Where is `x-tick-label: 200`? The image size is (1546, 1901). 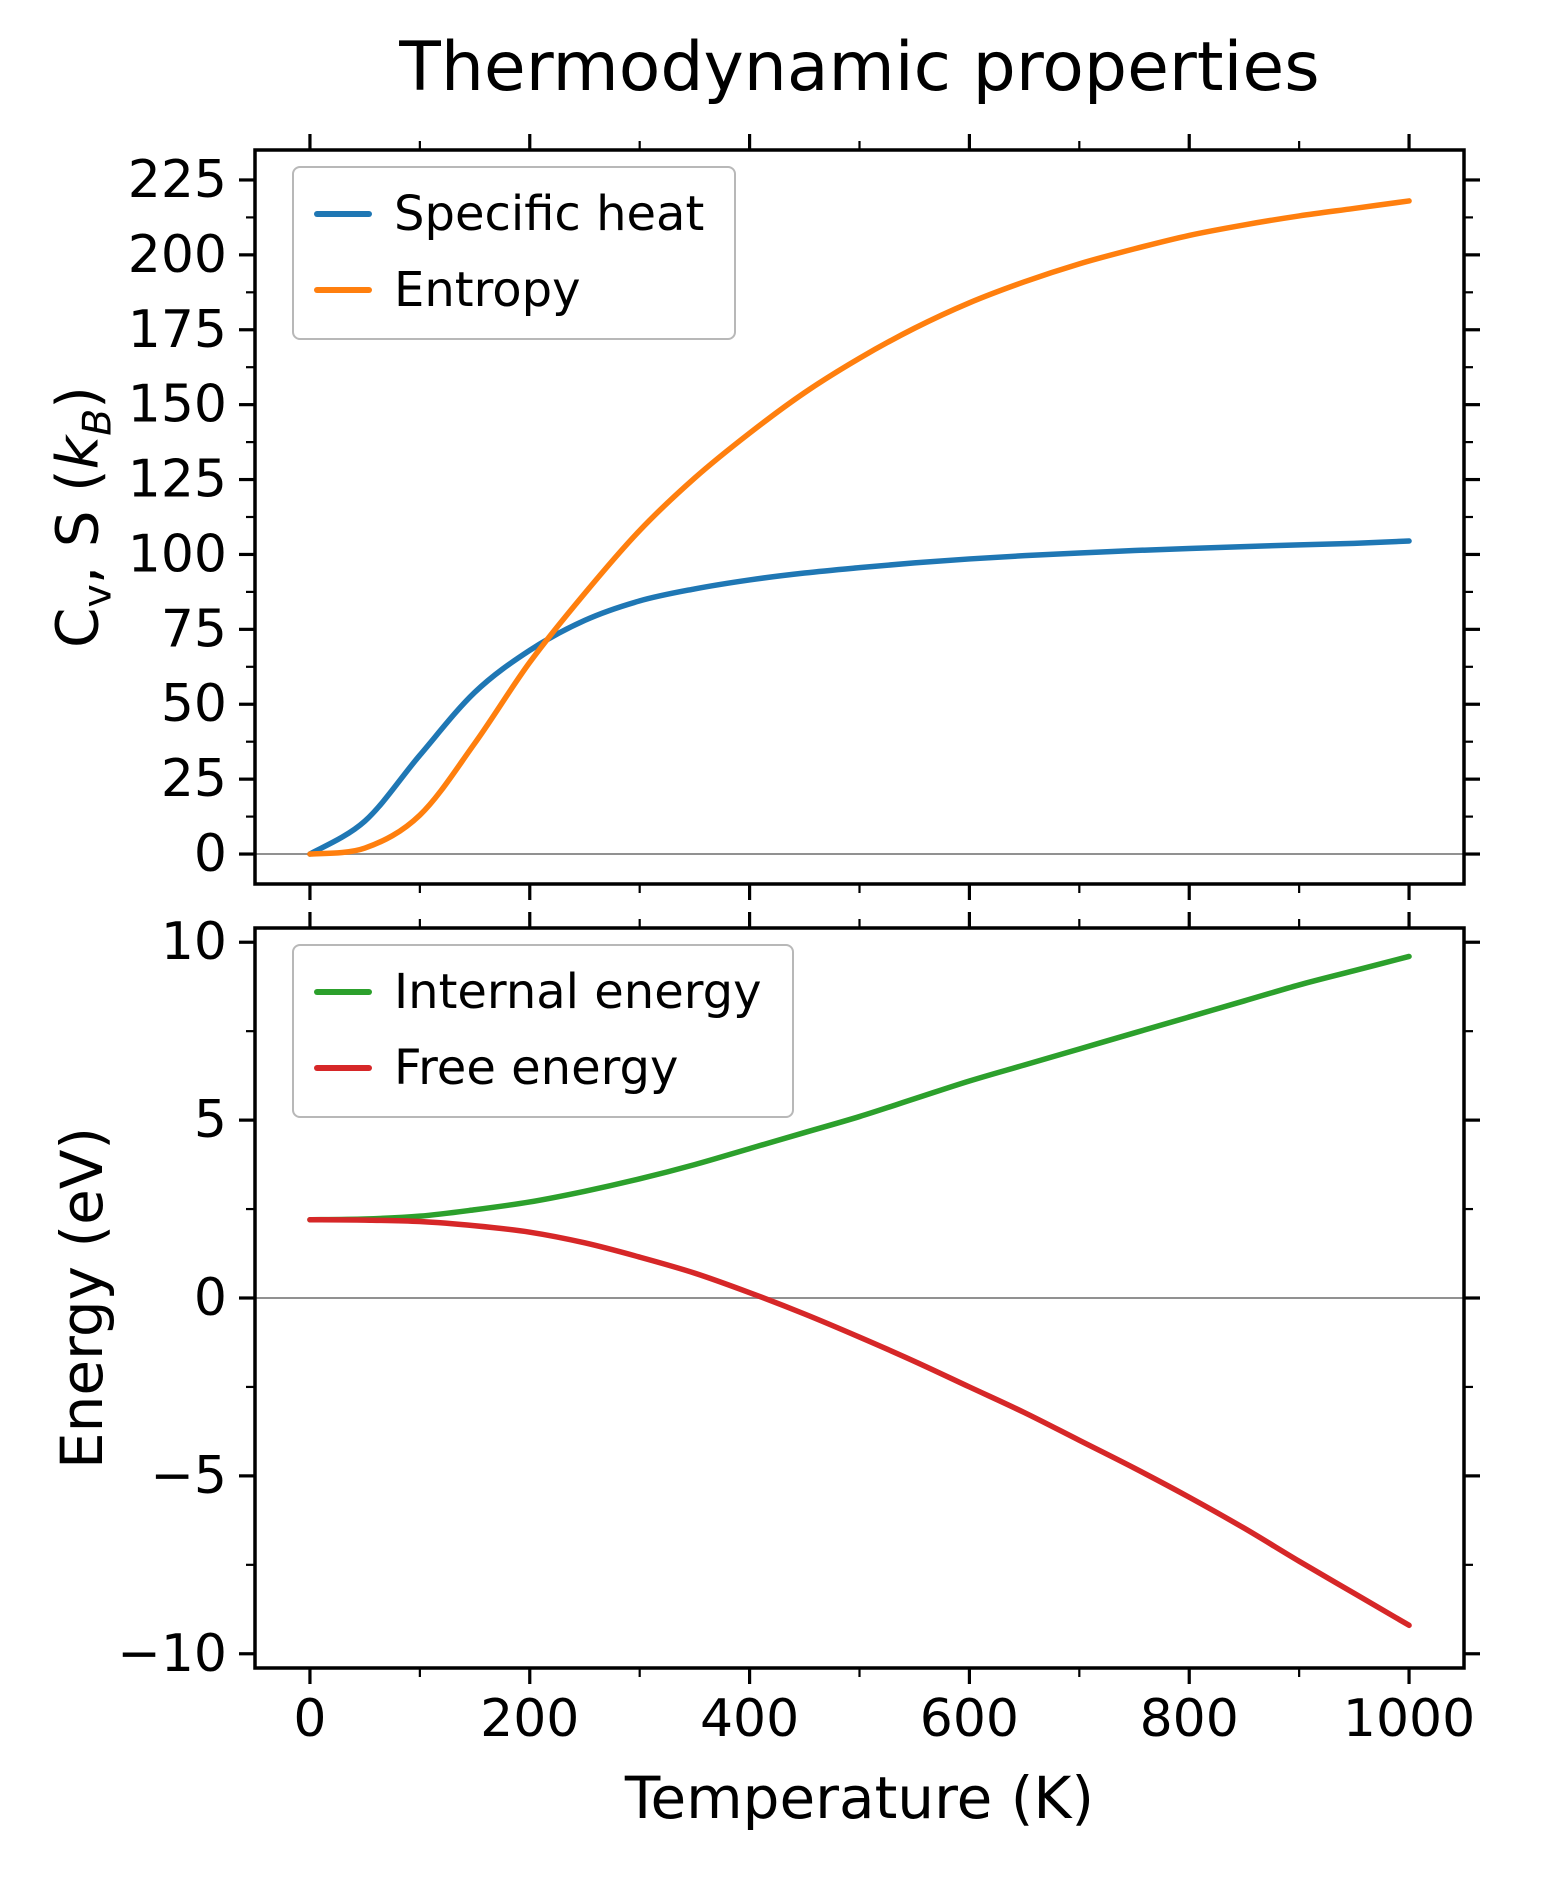
x-tick-label: 200 is located at coordinates (529, 1719).